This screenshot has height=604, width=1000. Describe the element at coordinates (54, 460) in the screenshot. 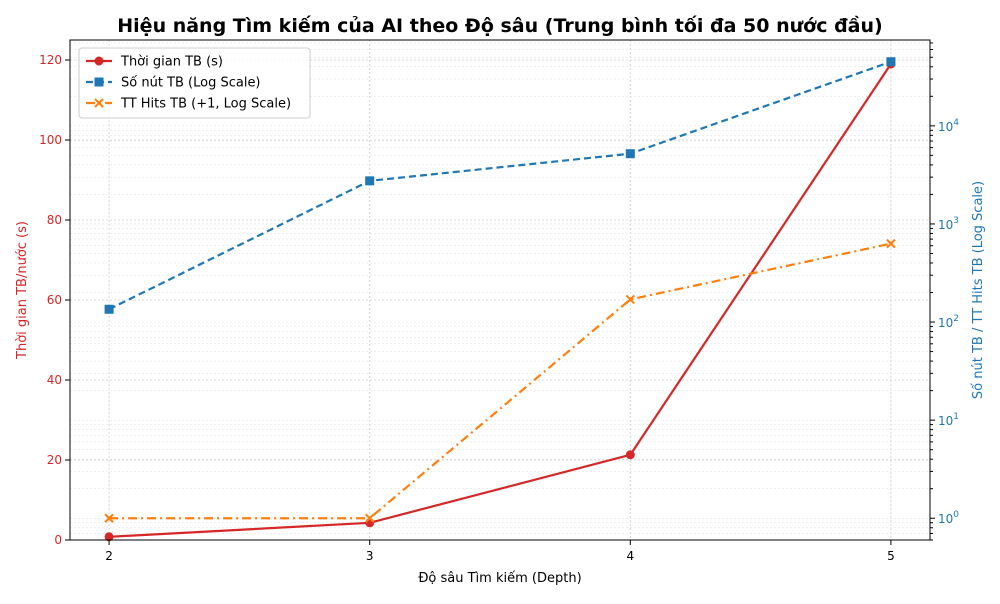

I see `y-left-tick-label: 20` at that location.